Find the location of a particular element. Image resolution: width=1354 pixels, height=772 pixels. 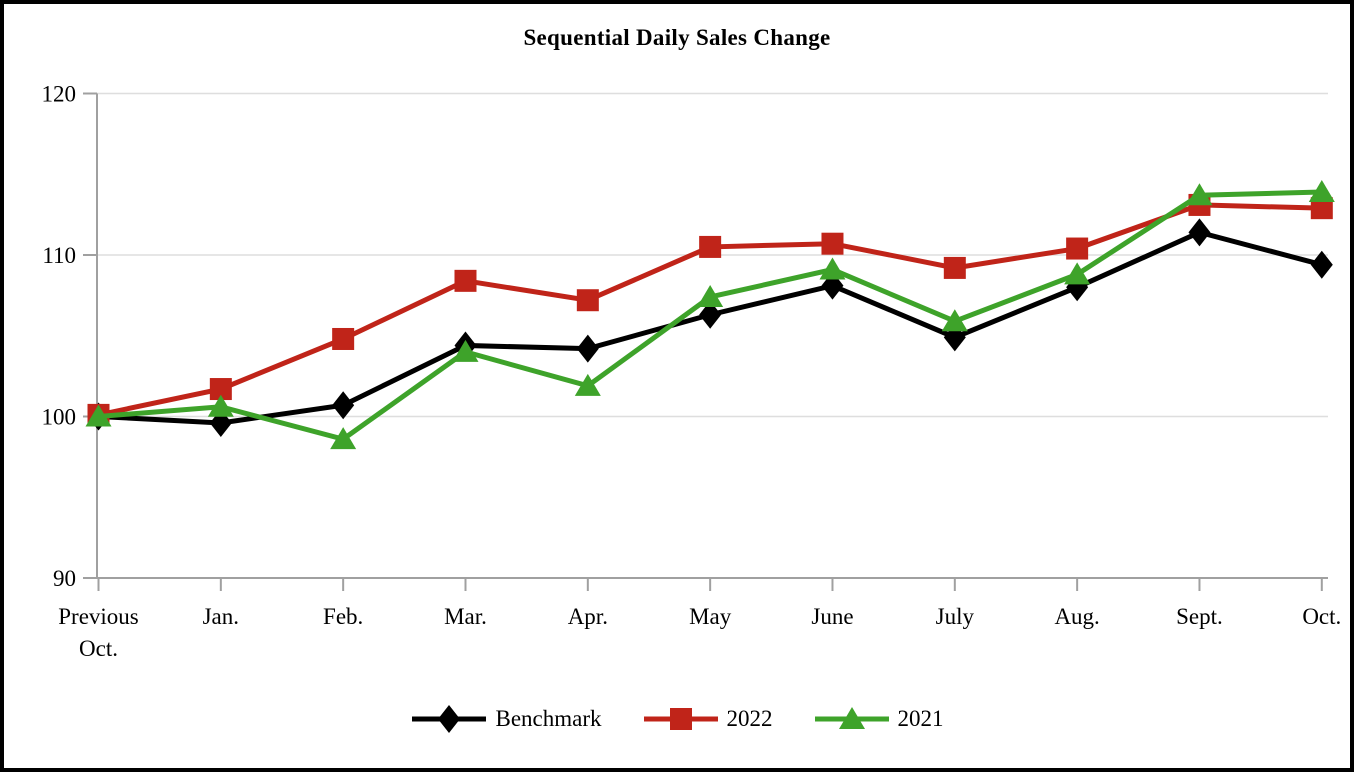

legend-swatch-2022 is located at coordinates (680, 719).